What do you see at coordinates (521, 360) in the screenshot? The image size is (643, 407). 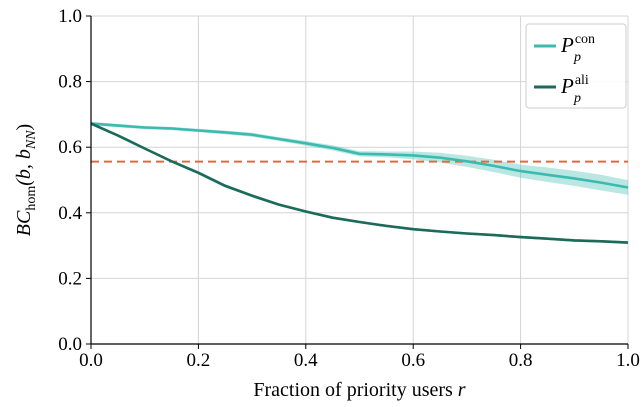 I see `x-tick-label-4: 0.8` at bounding box center [521, 360].